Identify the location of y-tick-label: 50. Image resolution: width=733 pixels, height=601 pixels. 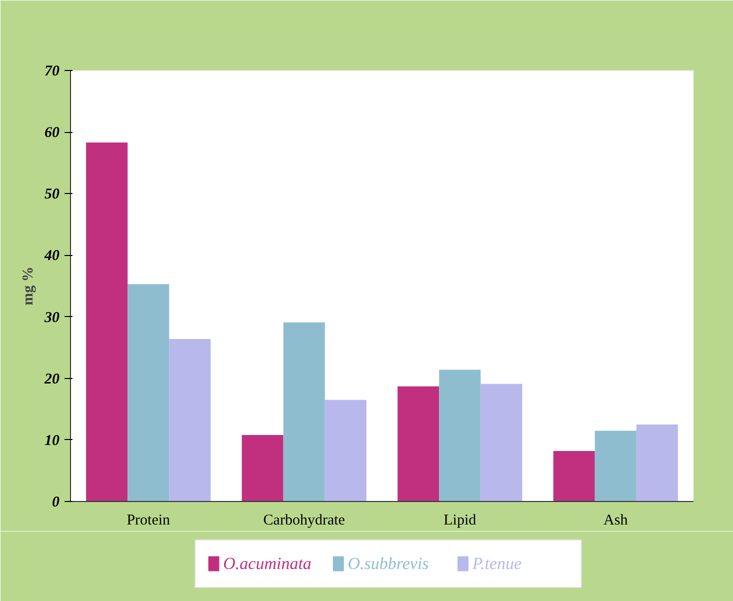
(52, 194).